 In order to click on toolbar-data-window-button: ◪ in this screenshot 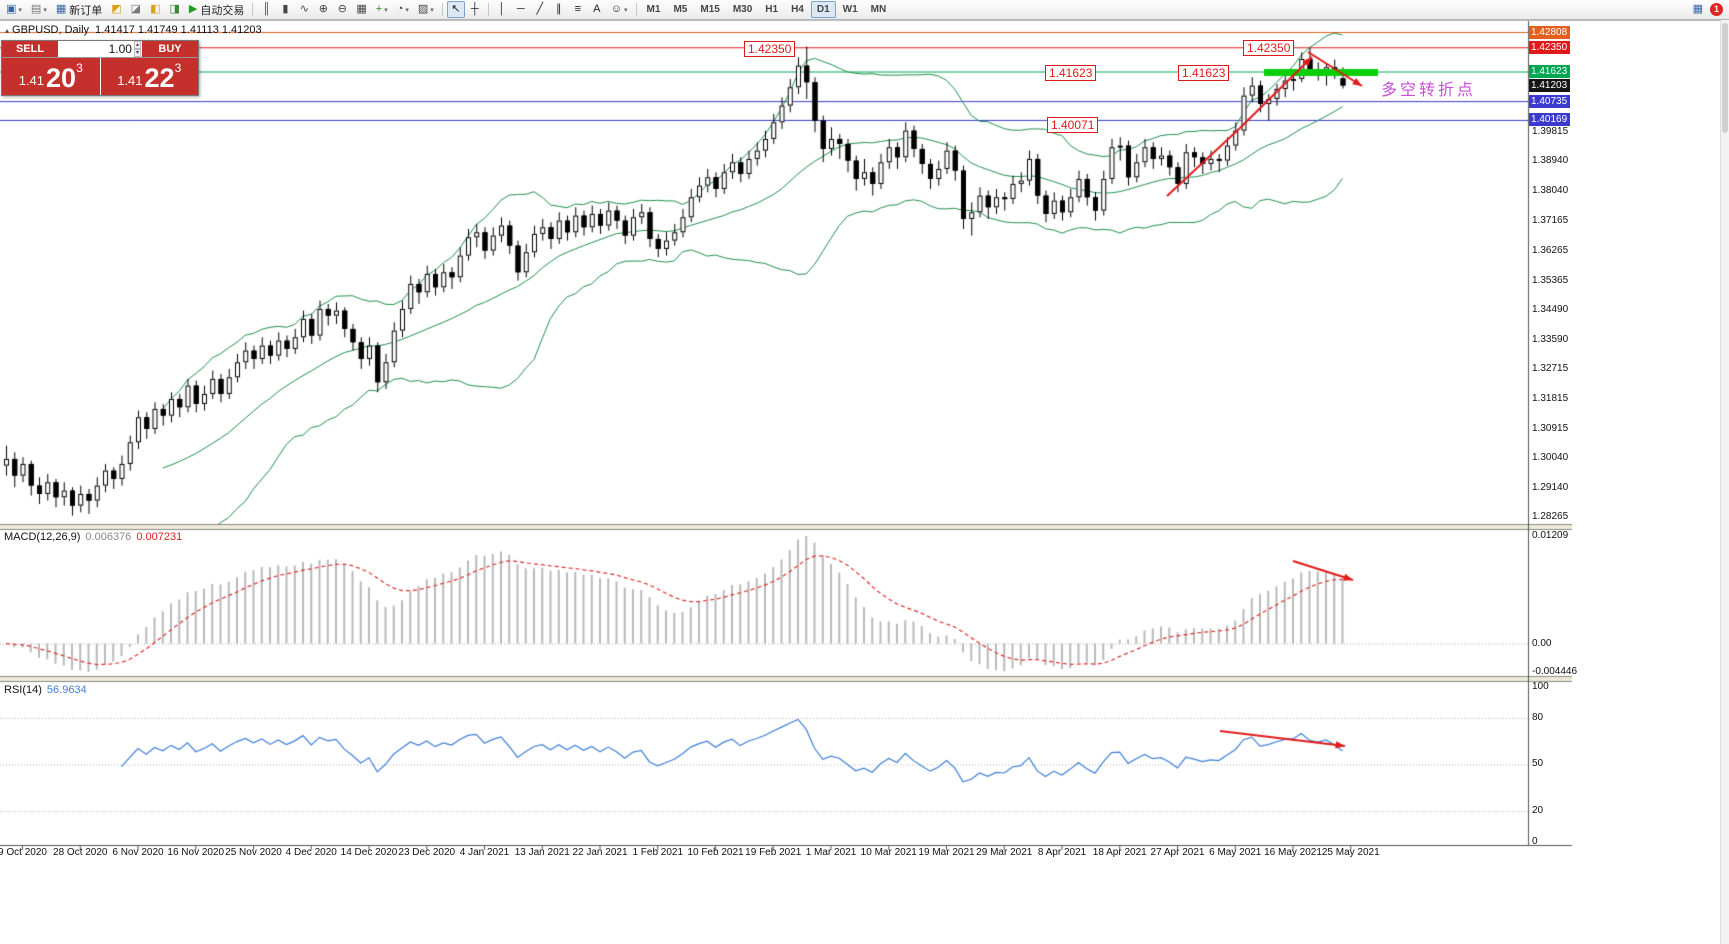, I will do `click(136, 9)`.